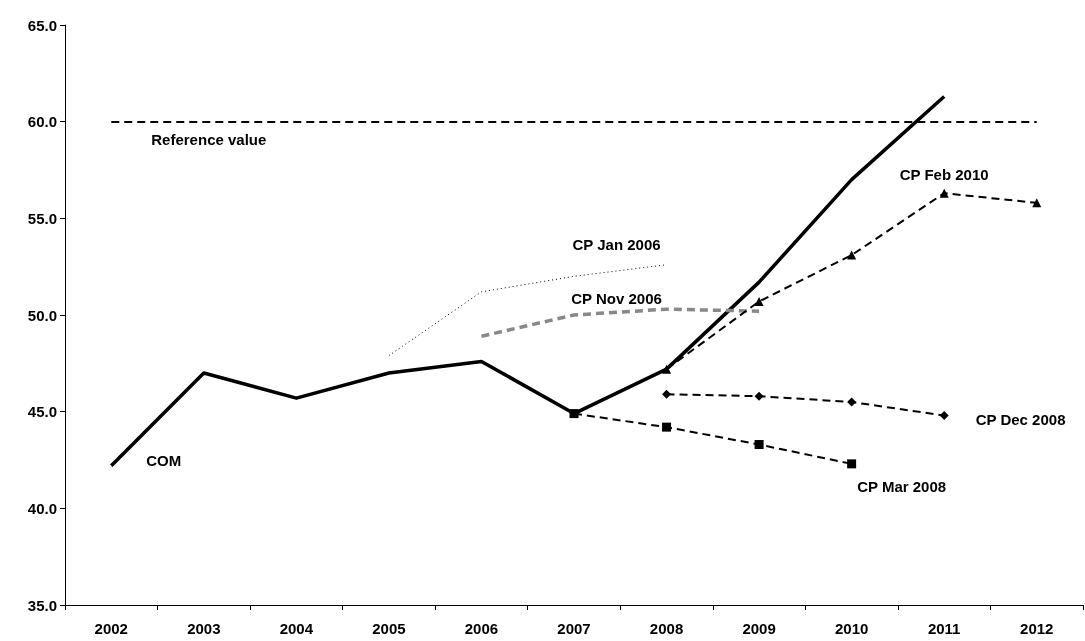 This screenshot has width=1085, height=641. Describe the element at coordinates (1037, 628) in the screenshot. I see `x-tick-label: 2012` at that location.